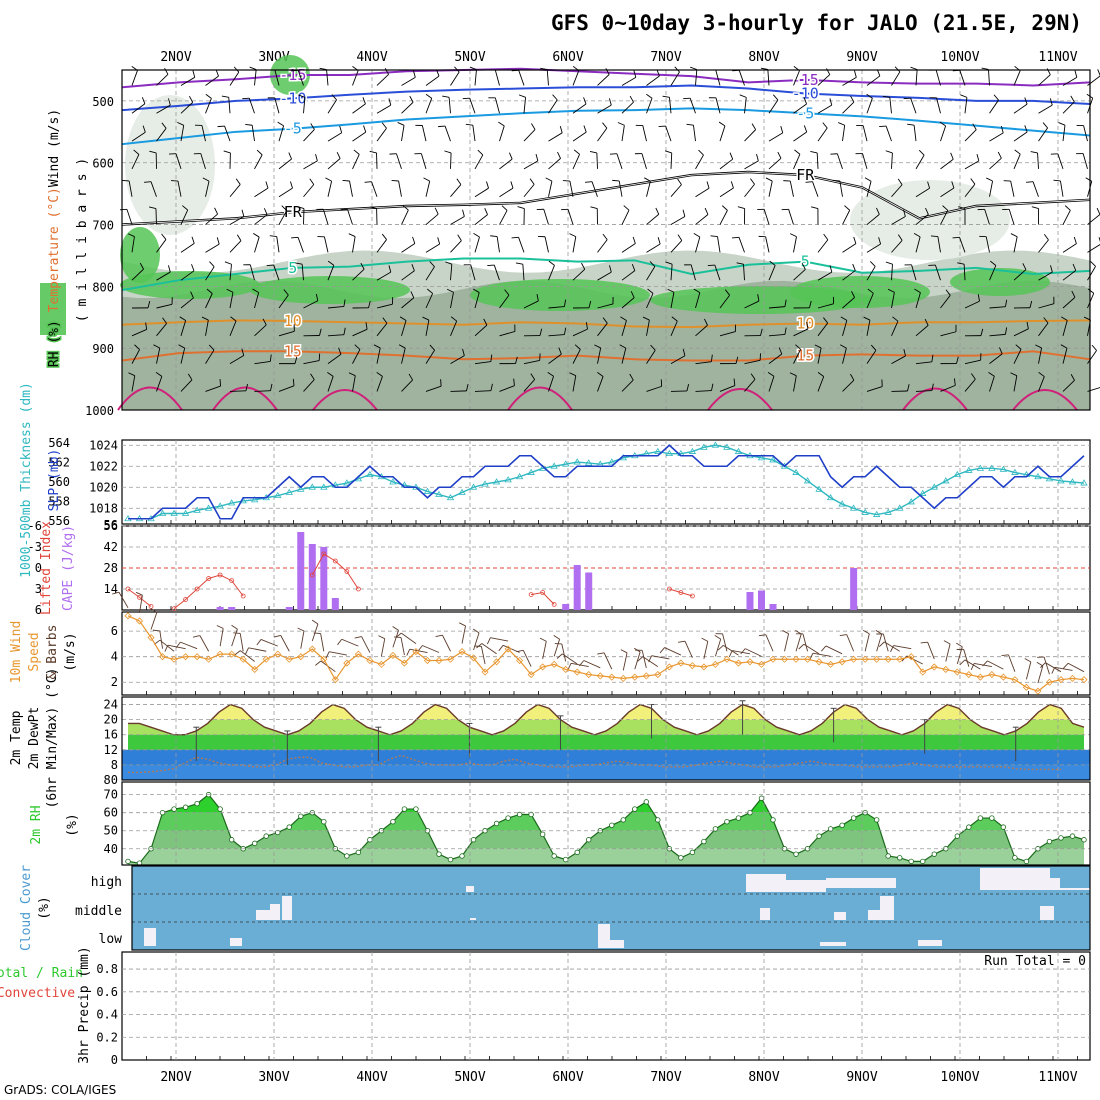  What do you see at coordinates (469, 1077) in the screenshot?
I see `date-label-bottom: 5NOV` at bounding box center [469, 1077].